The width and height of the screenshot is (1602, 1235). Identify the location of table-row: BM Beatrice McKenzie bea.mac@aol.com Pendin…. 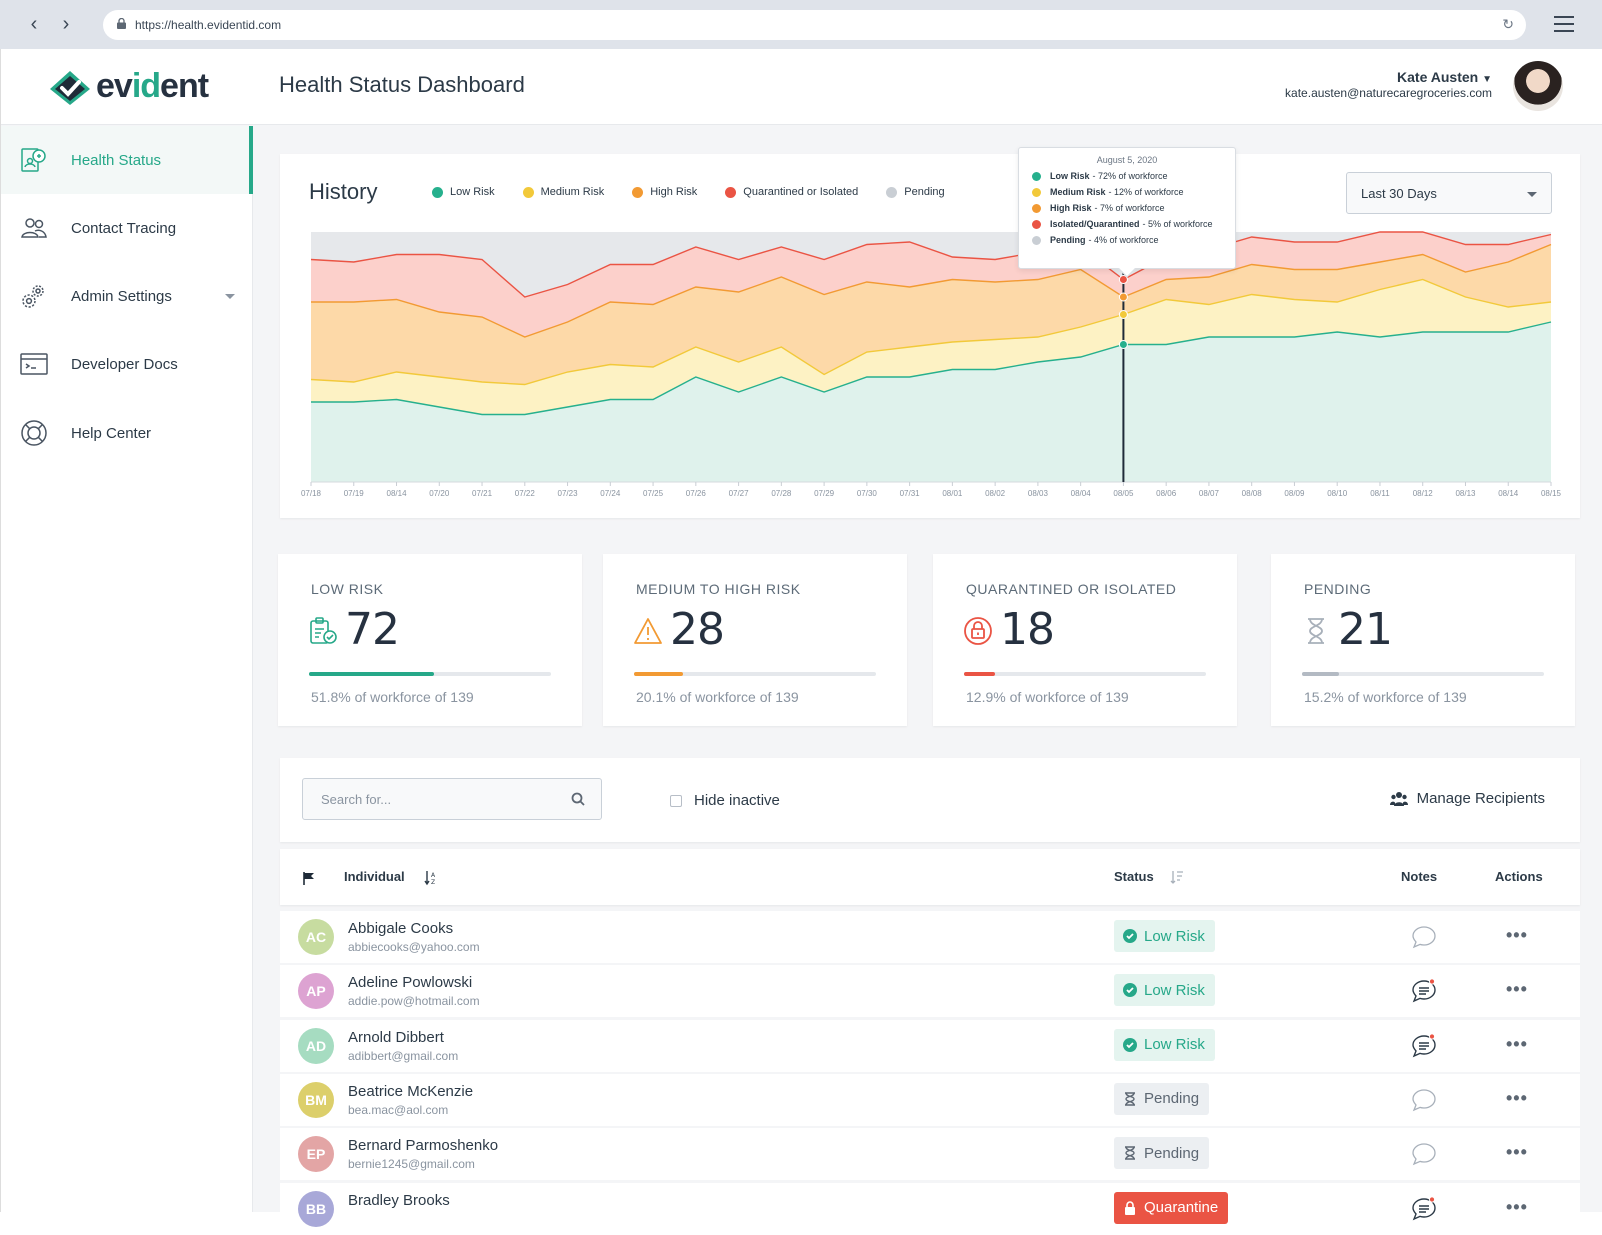
(930, 1099).